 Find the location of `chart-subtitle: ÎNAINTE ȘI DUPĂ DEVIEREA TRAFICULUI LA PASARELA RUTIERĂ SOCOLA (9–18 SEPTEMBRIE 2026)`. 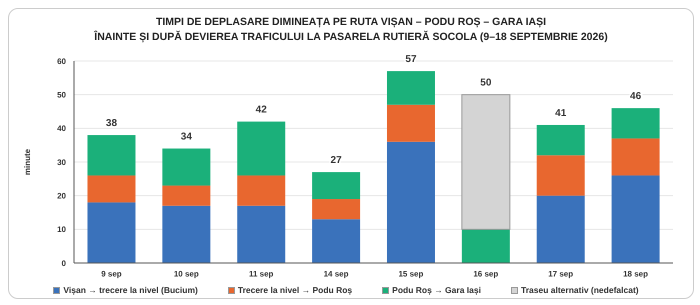

chart-subtitle: ÎNAINTE ȘI DUPĂ DEVIEREA TRAFICULUI LA PASARELA RUTIERĂ SOCOLA (9–18 SEPTEMBRIE 2026) is located at coordinates (351, 37).